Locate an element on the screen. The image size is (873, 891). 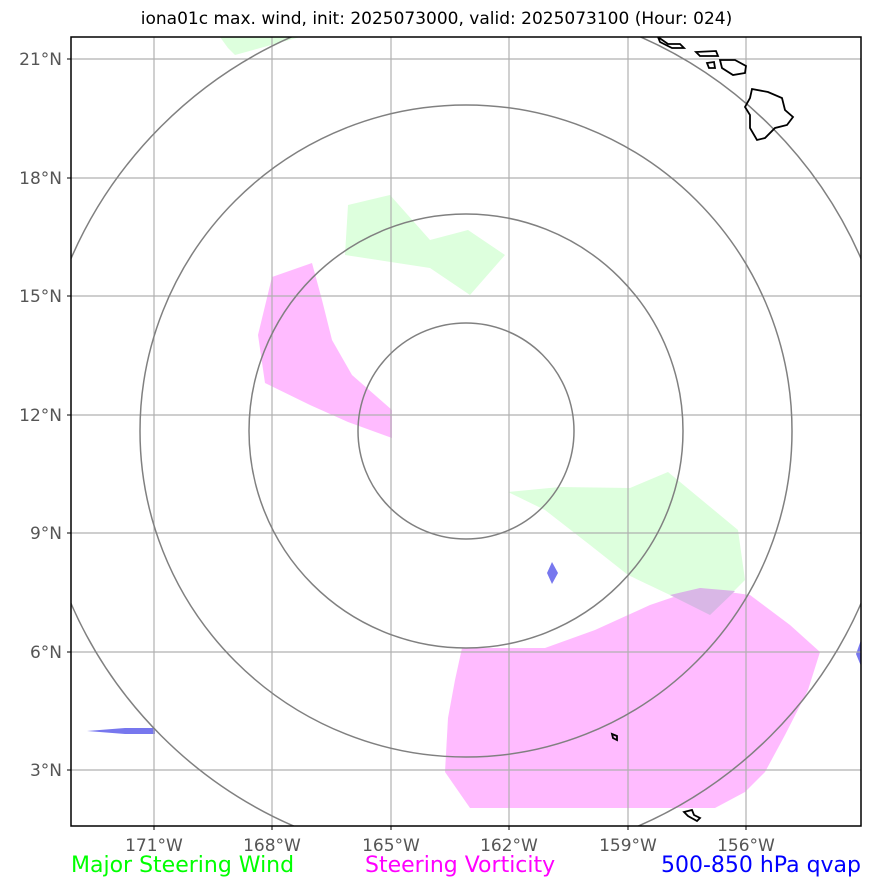
steering-wind-region-central is located at coordinates (425, 245).